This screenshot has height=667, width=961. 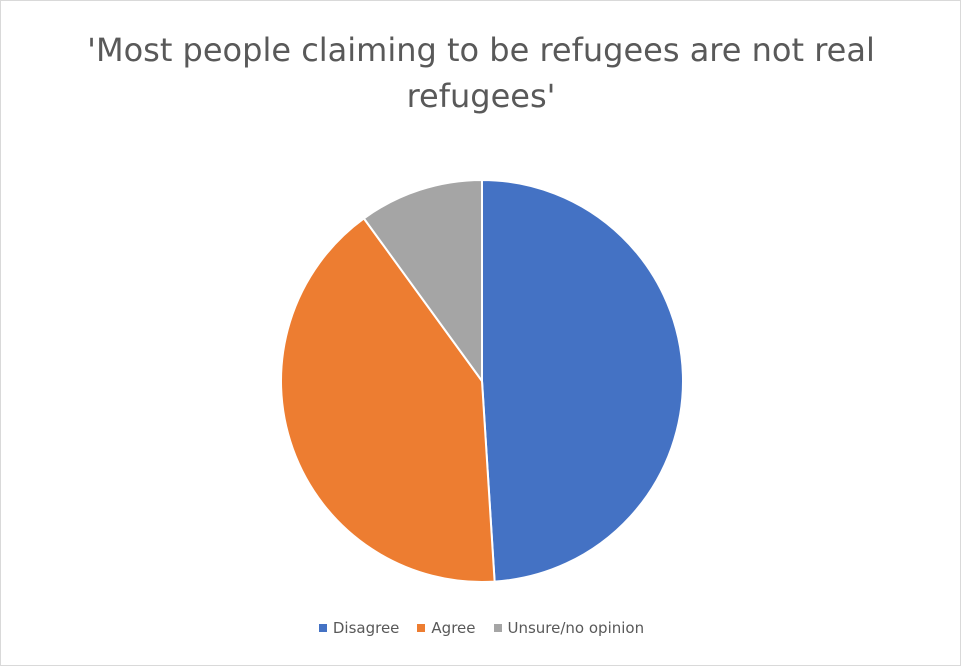 What do you see at coordinates (576, 628) in the screenshot?
I see `legend-label-unsure: Unsure/no opinion` at bounding box center [576, 628].